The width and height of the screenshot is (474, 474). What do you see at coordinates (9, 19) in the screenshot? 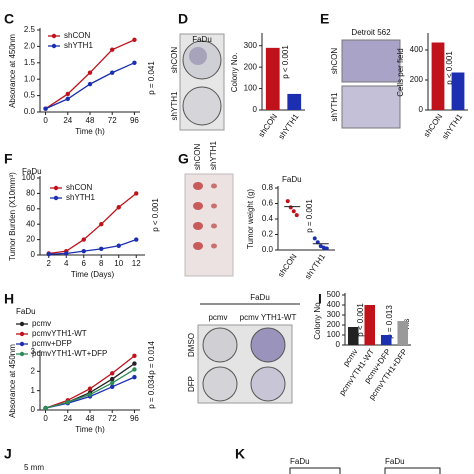
I see `panel-letter: C` at bounding box center [9, 19].